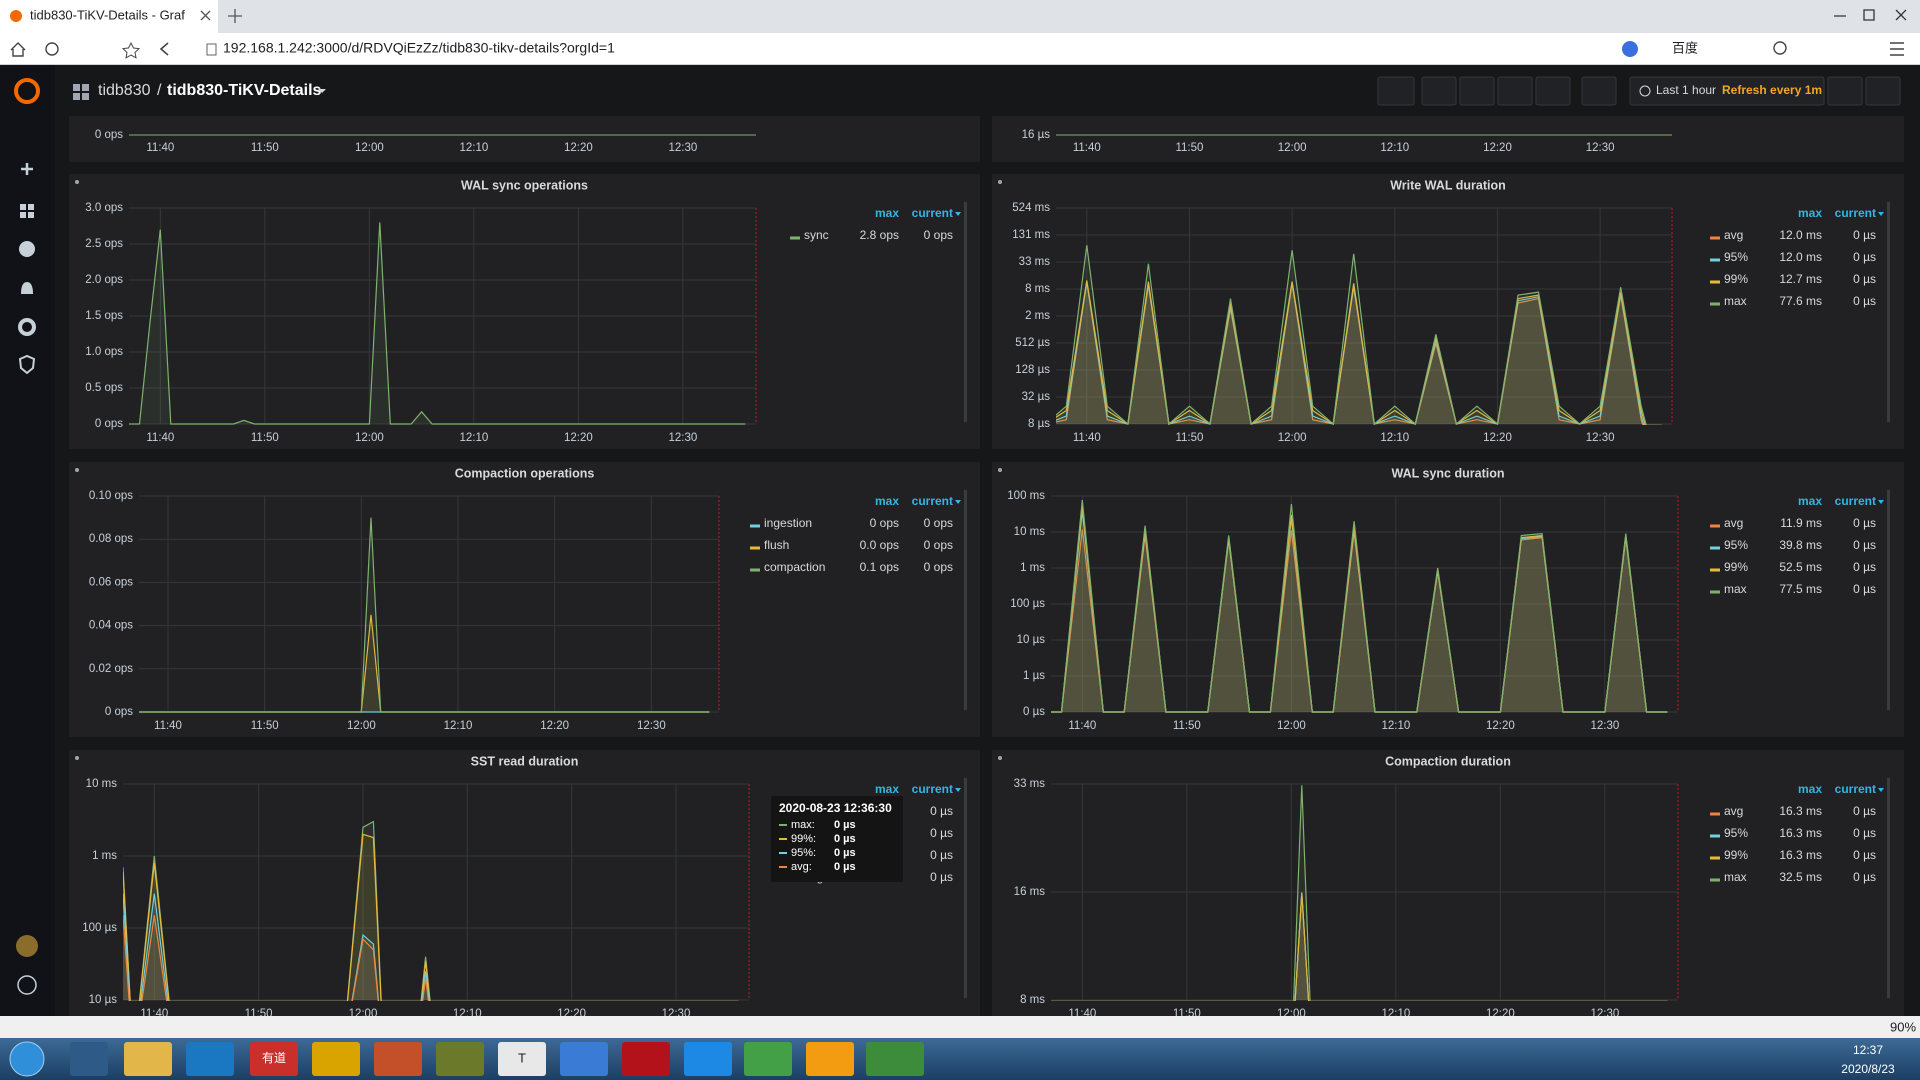 Image resolution: width=1920 pixels, height=1080 pixels. Describe the element at coordinates (1772, 90) in the screenshot. I see `refresh-interval: Refresh every 1m` at that location.